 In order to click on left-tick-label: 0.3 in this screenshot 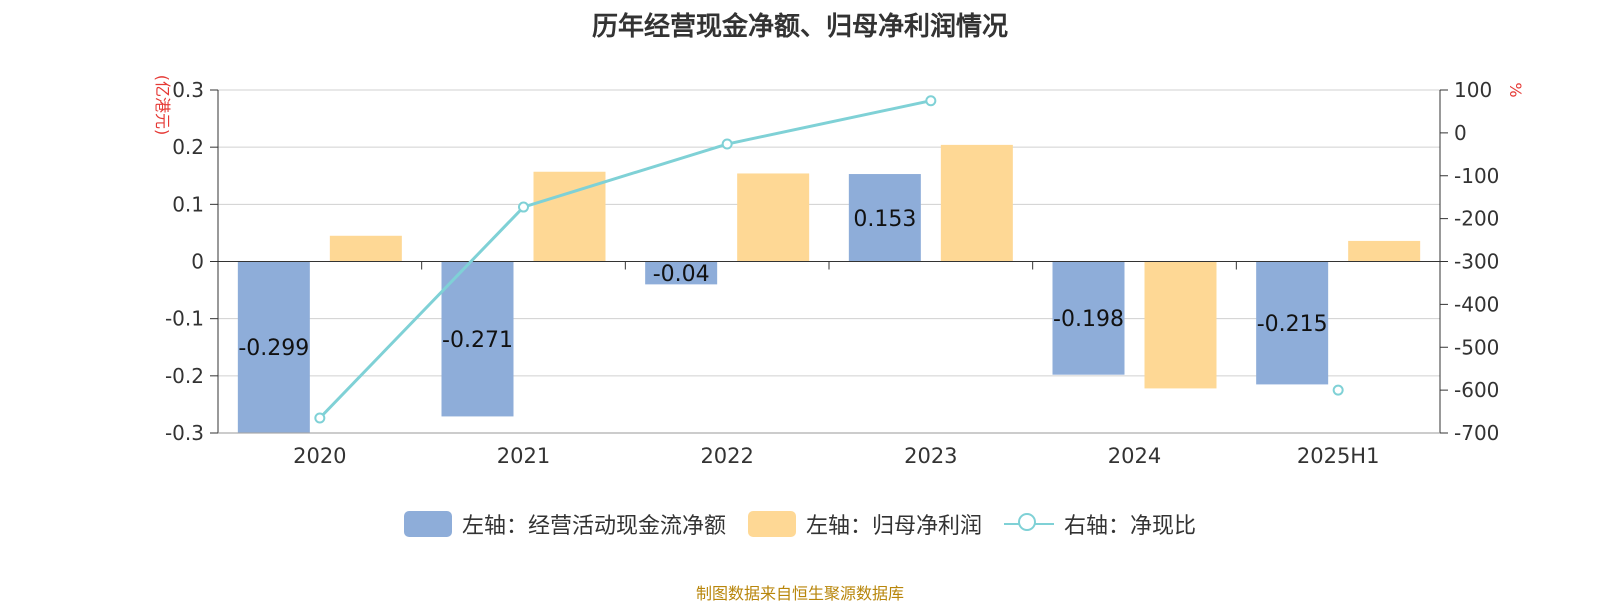, I will do `click(188, 90)`.